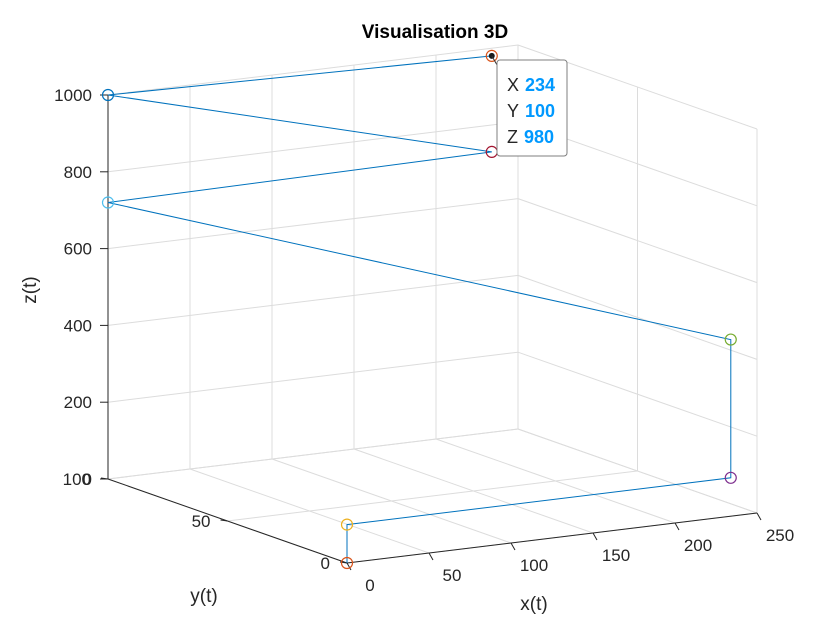  What do you see at coordinates (325, 563) in the screenshot?
I see `y-tick-label: 0` at bounding box center [325, 563].